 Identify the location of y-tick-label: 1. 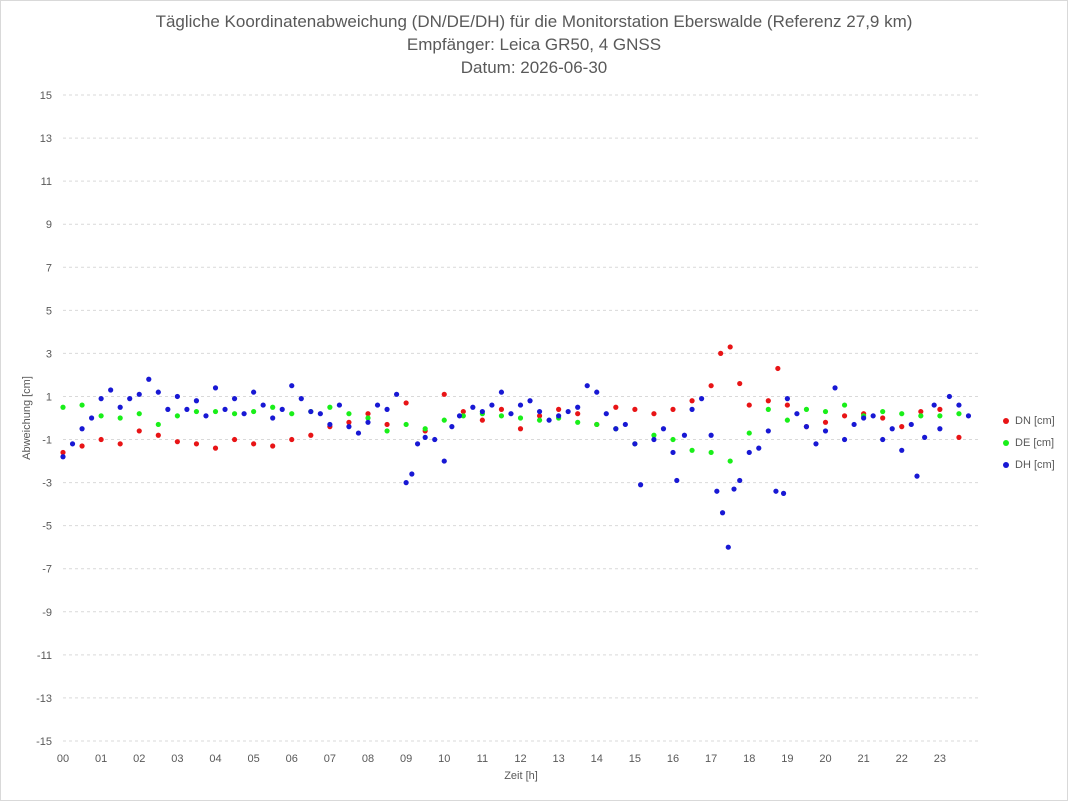
(49, 397).